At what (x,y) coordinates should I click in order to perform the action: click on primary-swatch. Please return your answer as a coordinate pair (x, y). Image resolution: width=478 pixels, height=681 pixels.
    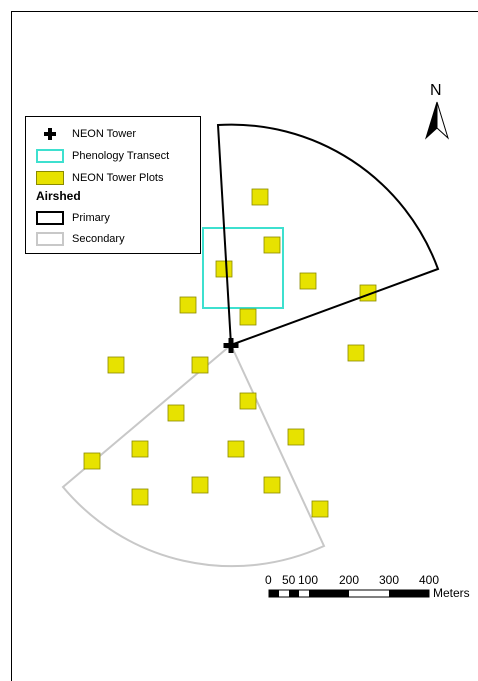
    Looking at the image, I should click on (50, 218).